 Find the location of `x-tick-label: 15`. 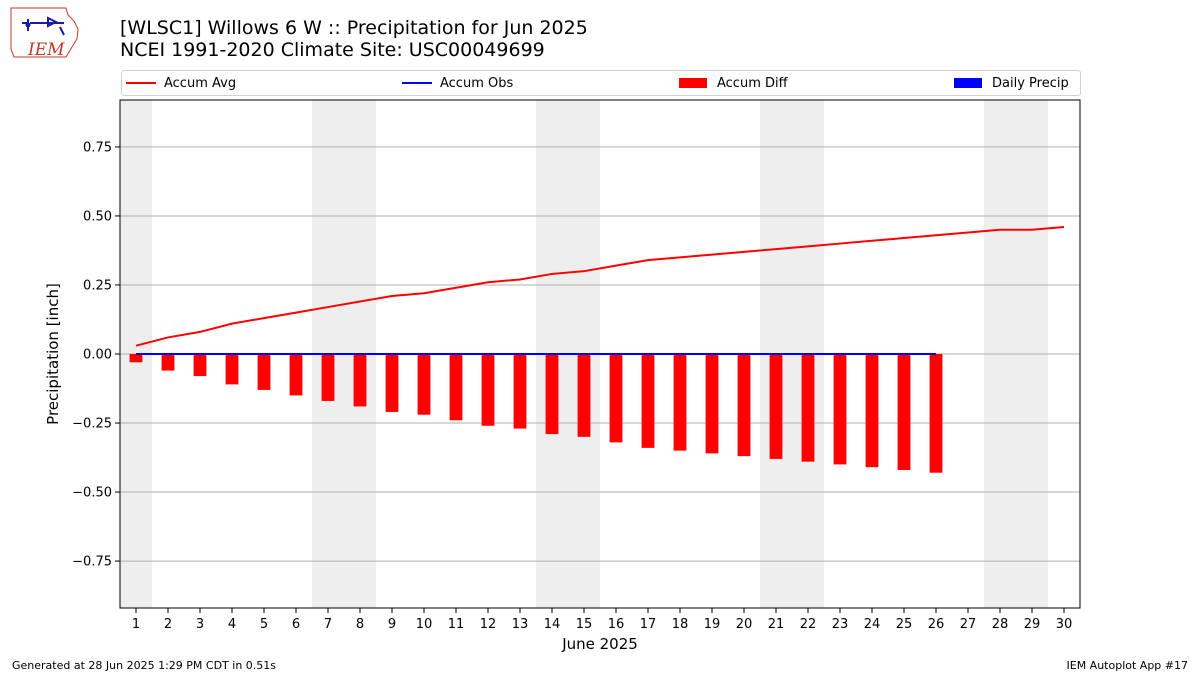

x-tick-label: 15 is located at coordinates (584, 624).